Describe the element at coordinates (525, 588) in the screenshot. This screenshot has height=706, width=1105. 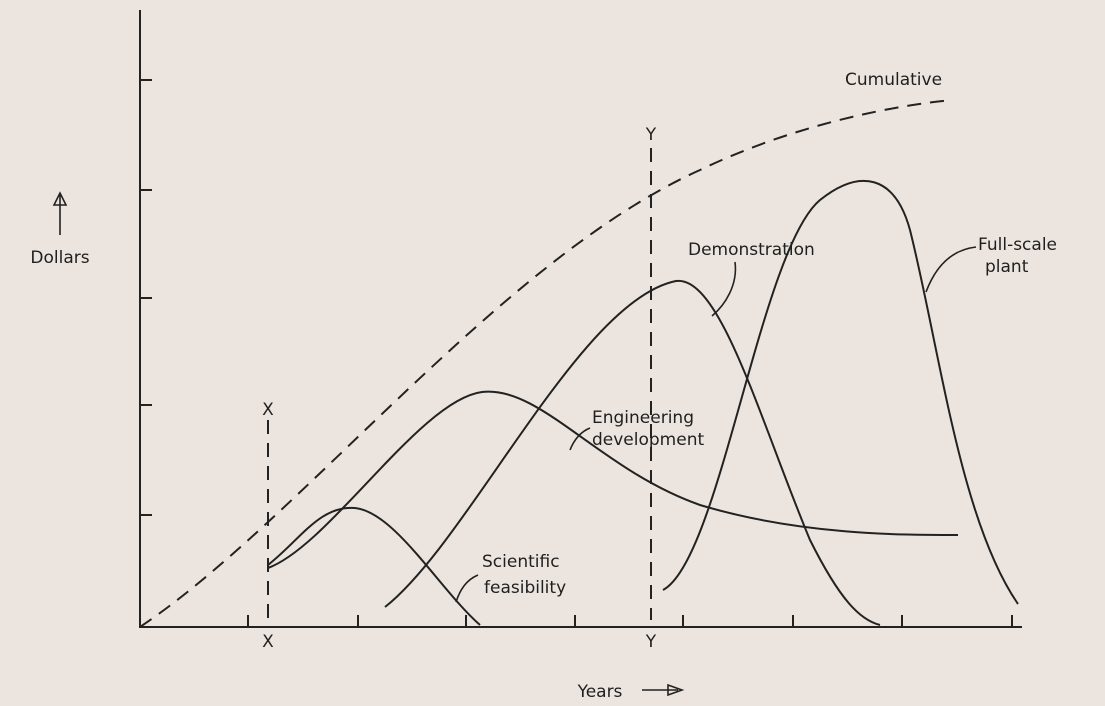
I see `curve-label: feasibility` at that location.